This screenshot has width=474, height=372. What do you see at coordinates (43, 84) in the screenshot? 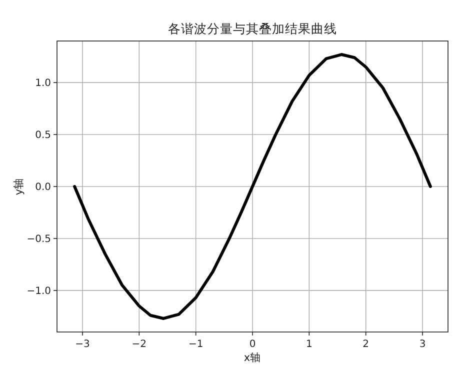
I see `y-tick-label: 1.0` at bounding box center [43, 84].